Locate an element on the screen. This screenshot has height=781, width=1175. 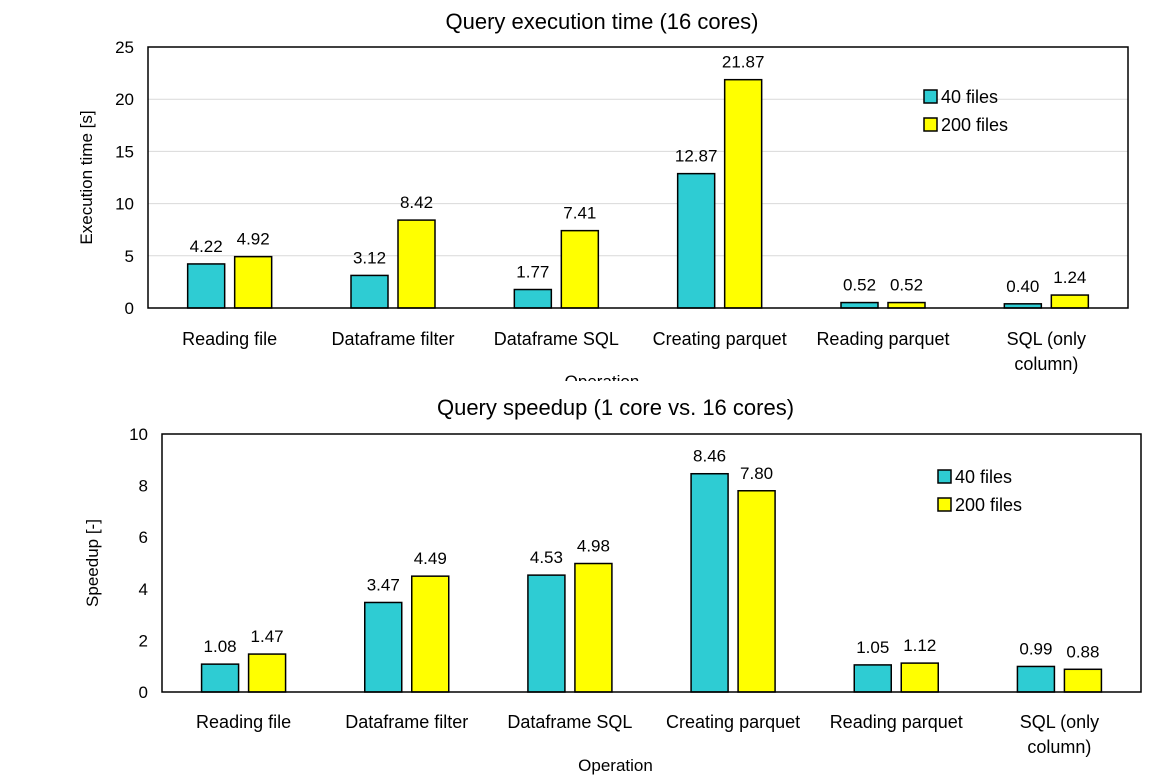
data-label: 1.12 is located at coordinates (919, 645).